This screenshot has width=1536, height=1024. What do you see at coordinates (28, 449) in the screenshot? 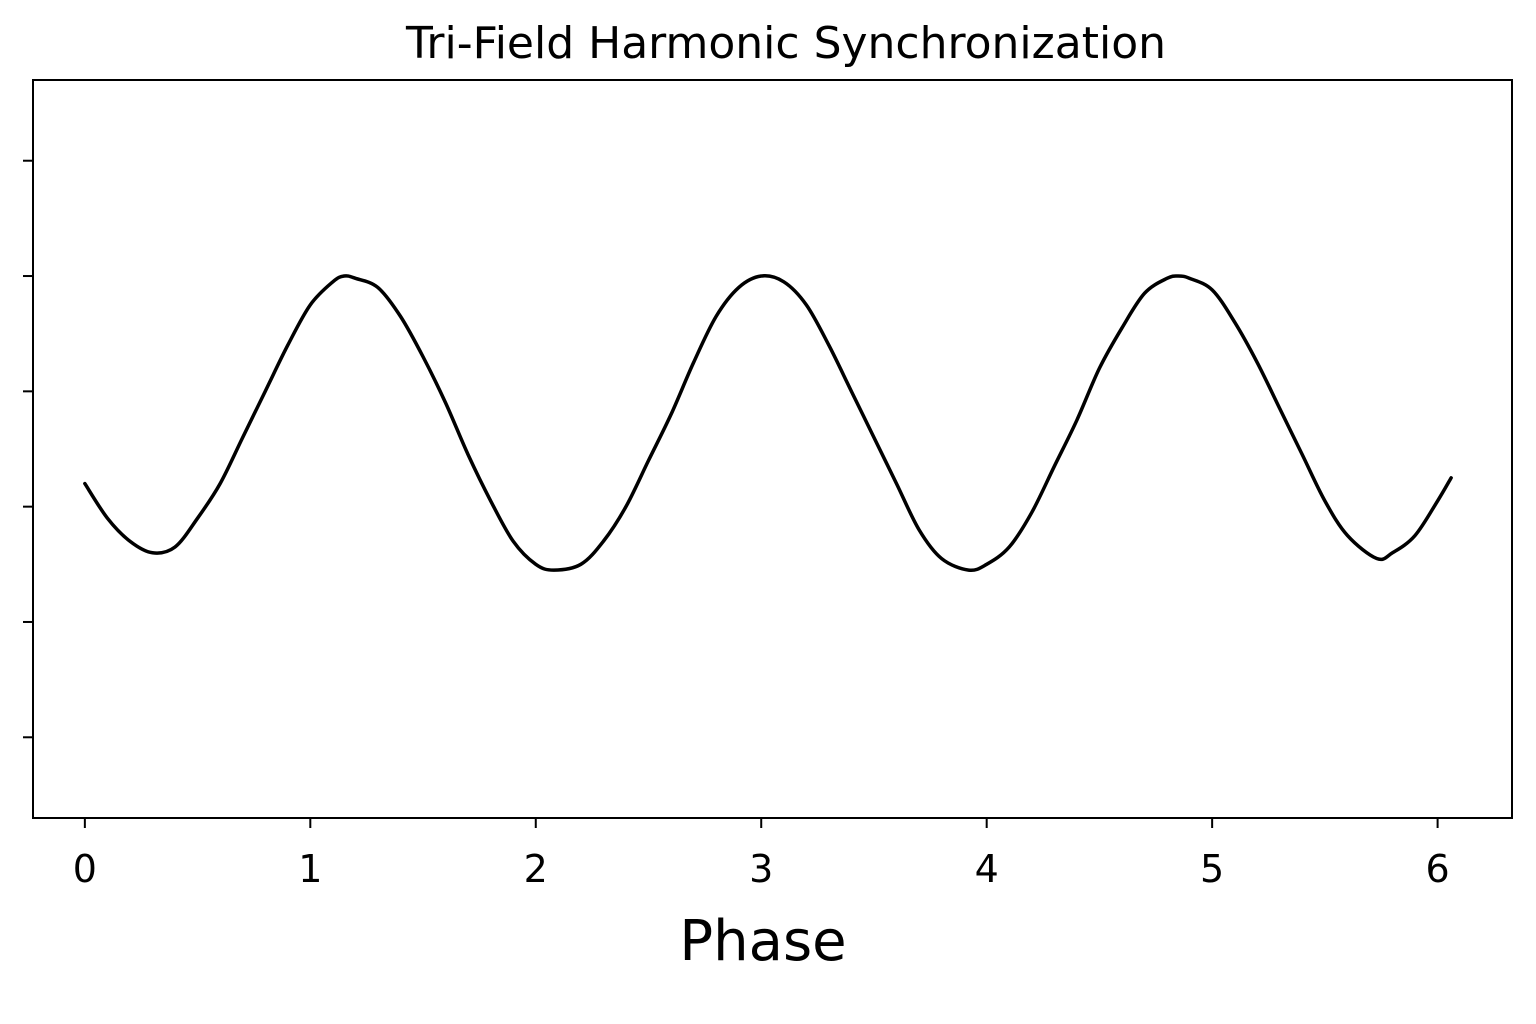
I see `y-axis-ticks` at bounding box center [28, 449].